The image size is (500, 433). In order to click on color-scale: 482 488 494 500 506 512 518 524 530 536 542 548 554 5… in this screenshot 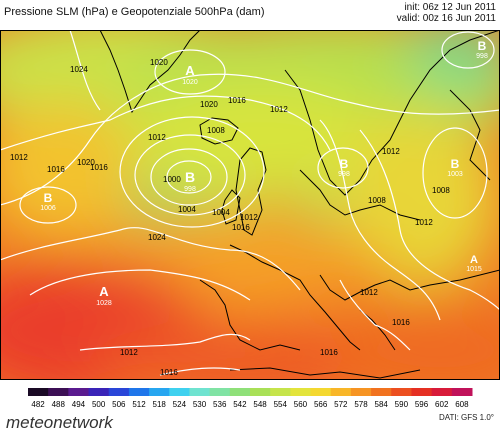, I will do `click(250, 398)`.